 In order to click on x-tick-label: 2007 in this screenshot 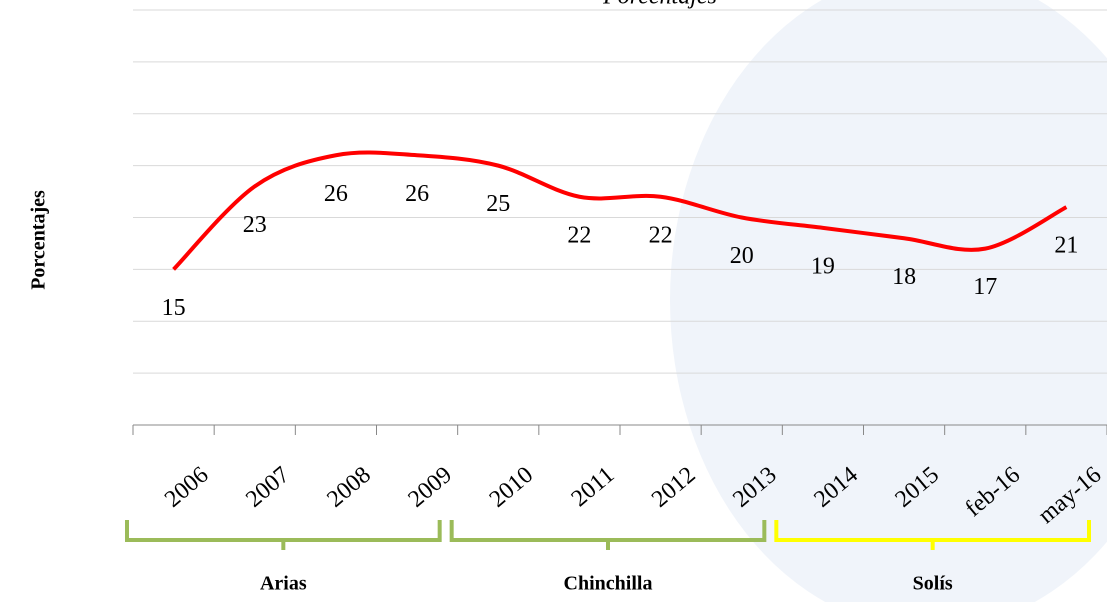, I will do `click(267, 487)`.